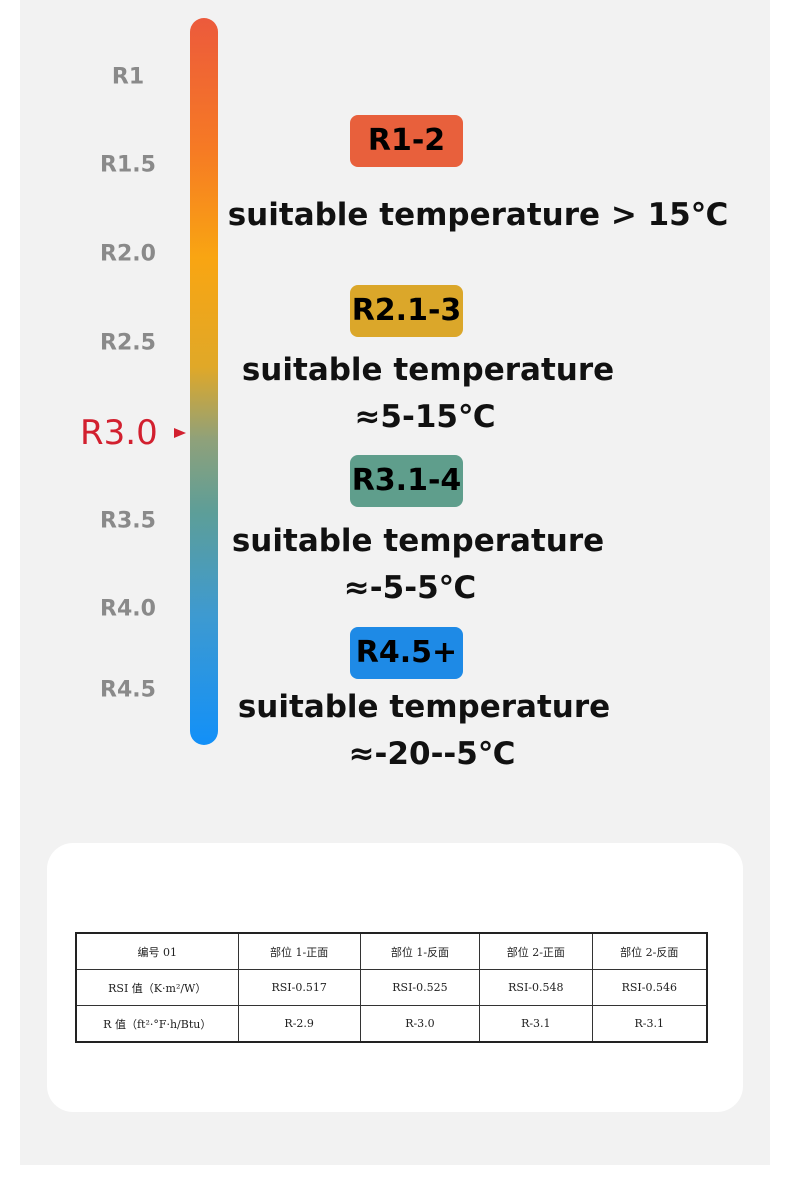 Image resolution: width=790 pixels, height=1195 pixels. I want to click on table-cell: R-2.9, so click(299, 1024).